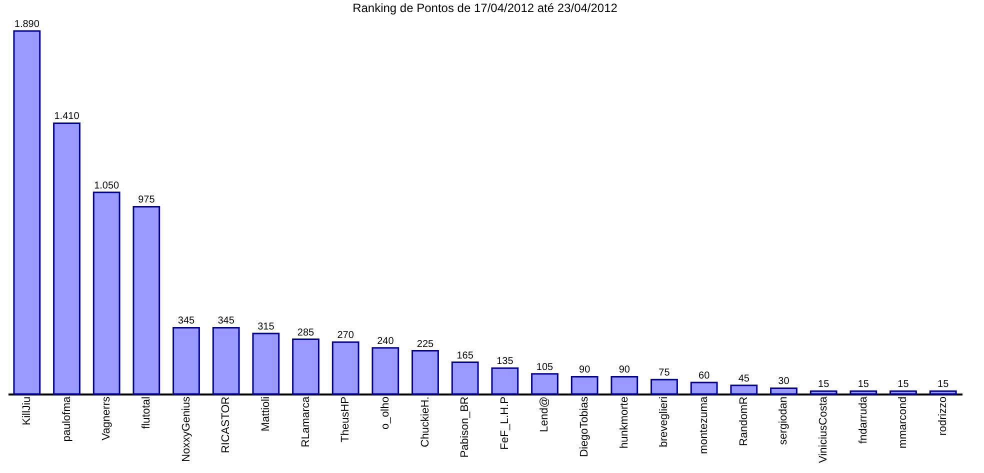  I want to click on data-label: 105, so click(545, 367).